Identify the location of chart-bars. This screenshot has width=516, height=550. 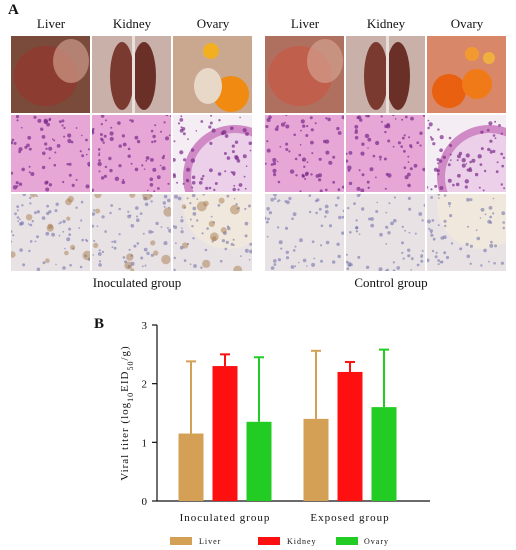
(287, 424).